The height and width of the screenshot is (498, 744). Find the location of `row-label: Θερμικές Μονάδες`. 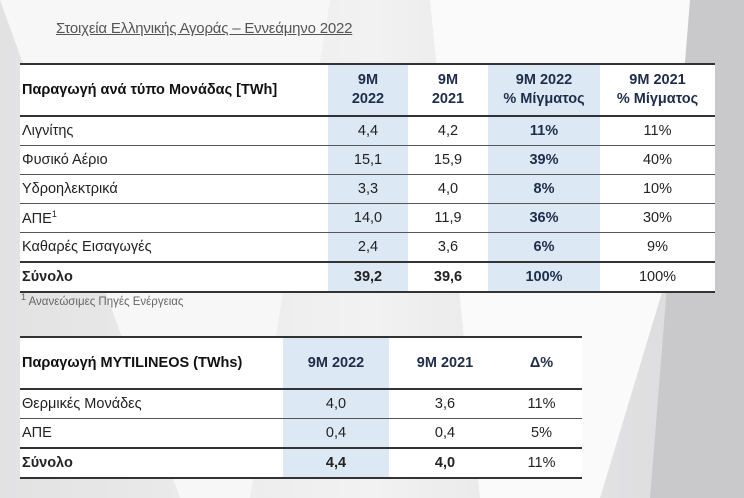

row-label: Θερμικές Μονάδες is located at coordinates (151, 404).